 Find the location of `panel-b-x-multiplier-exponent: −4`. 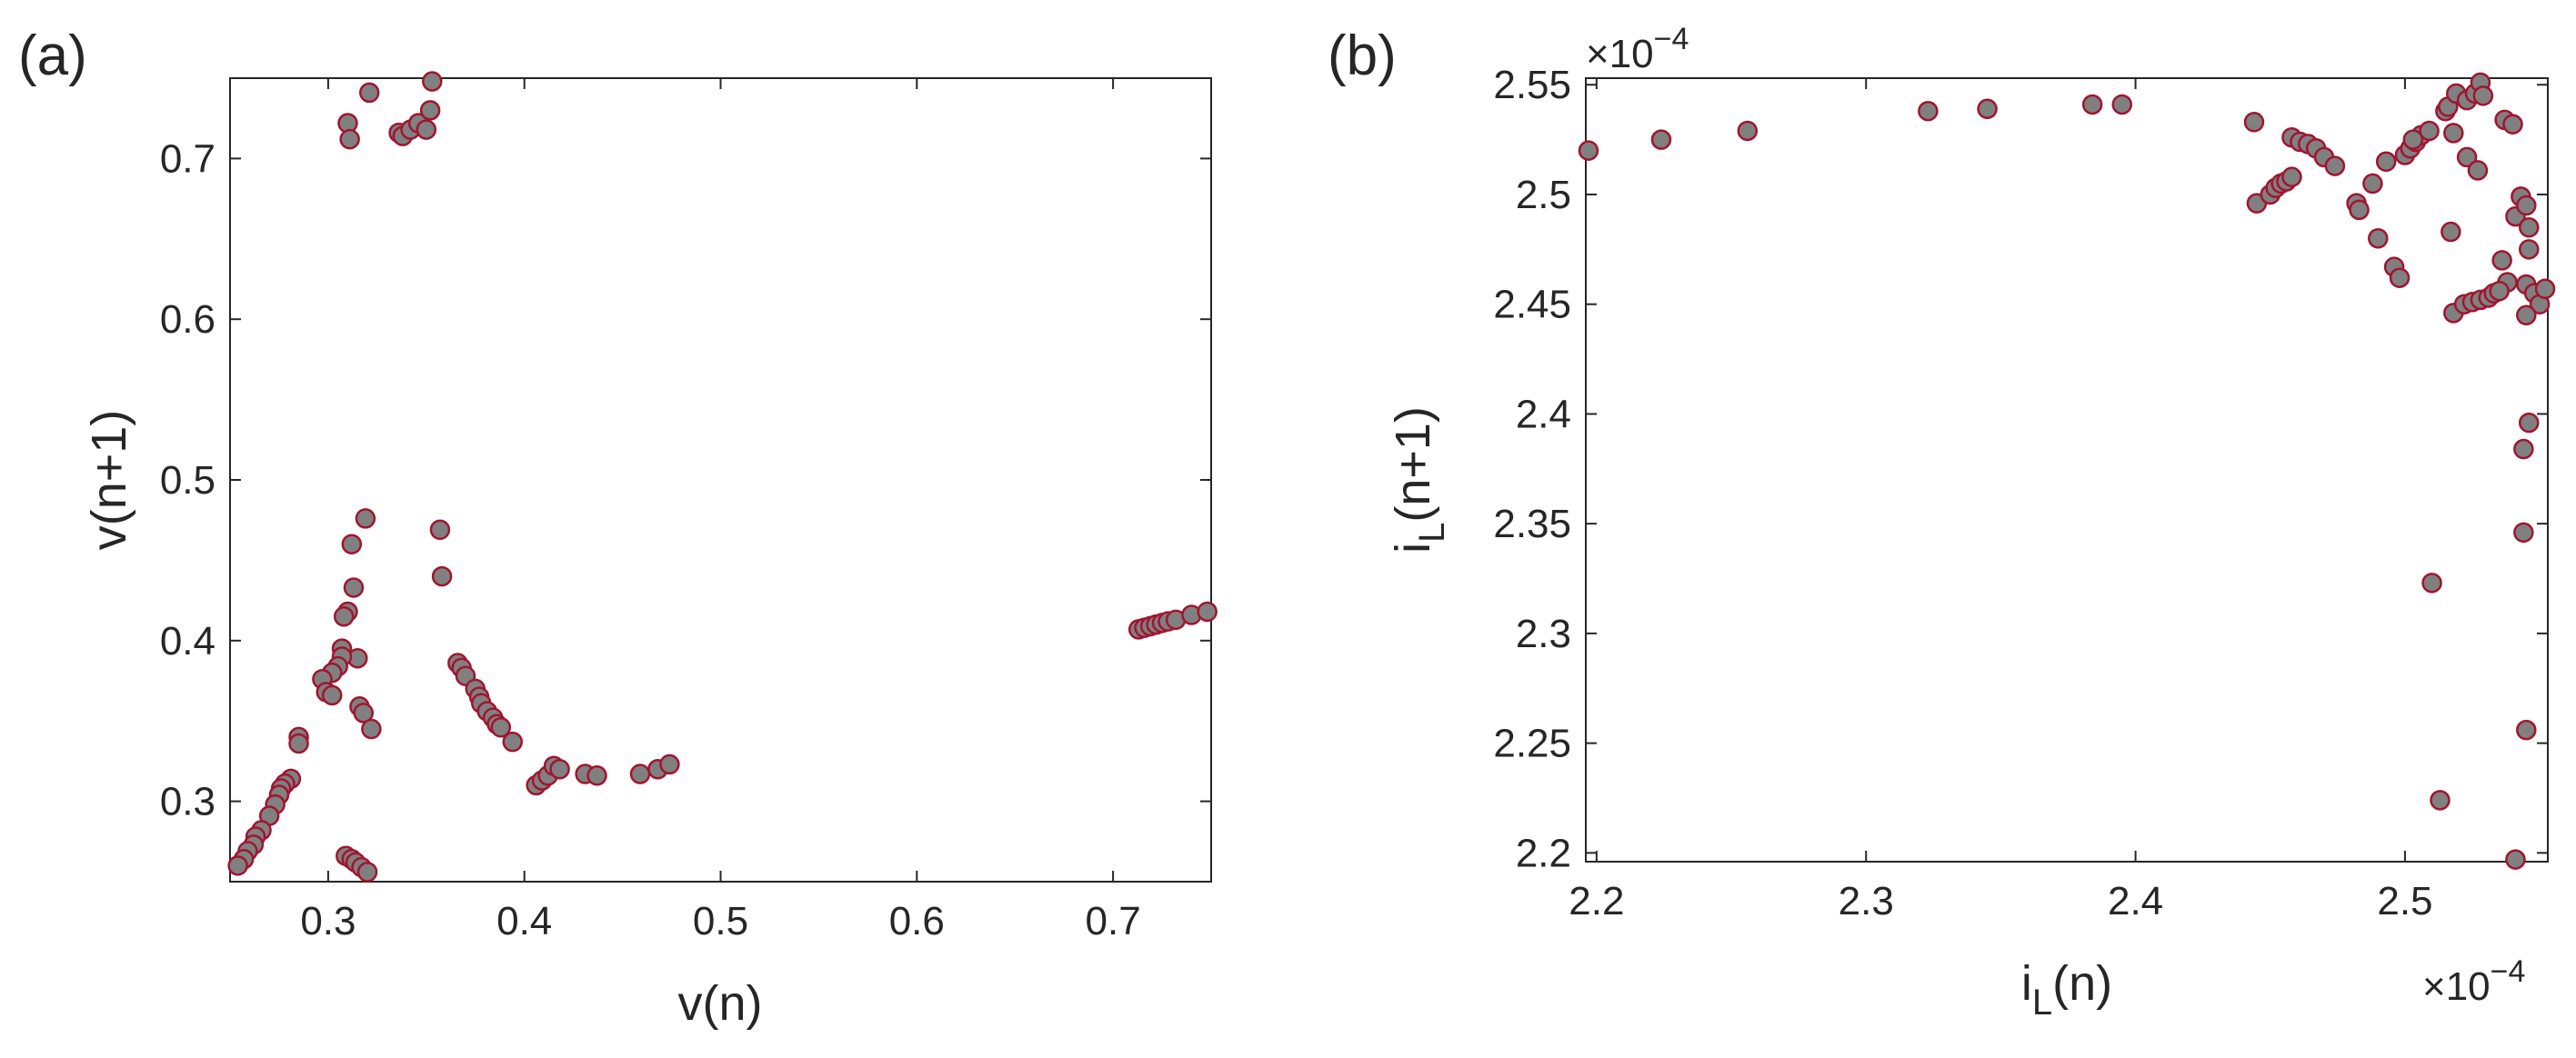

panel-b-x-multiplier-exponent: −4 is located at coordinates (2508, 972).